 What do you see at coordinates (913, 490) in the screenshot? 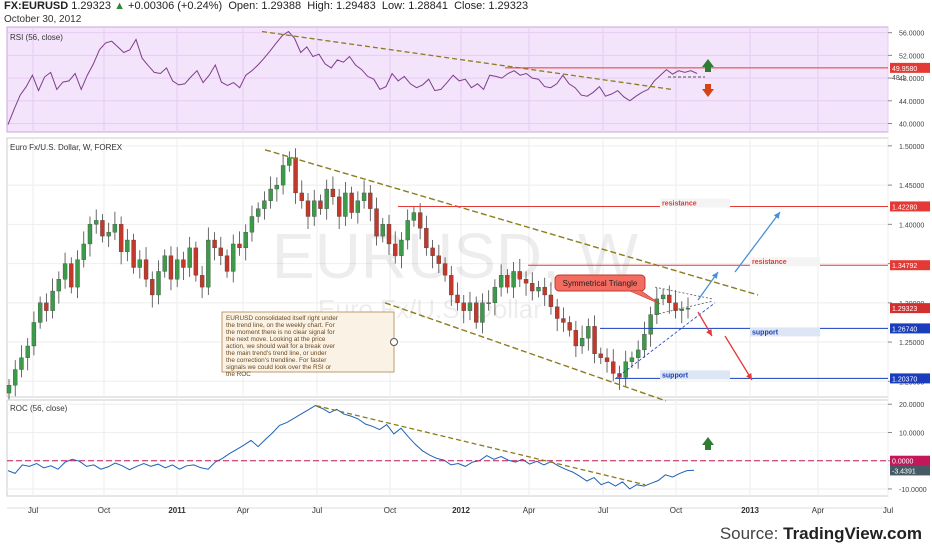
I see `y-tick-label: -10.0000` at bounding box center [913, 490].